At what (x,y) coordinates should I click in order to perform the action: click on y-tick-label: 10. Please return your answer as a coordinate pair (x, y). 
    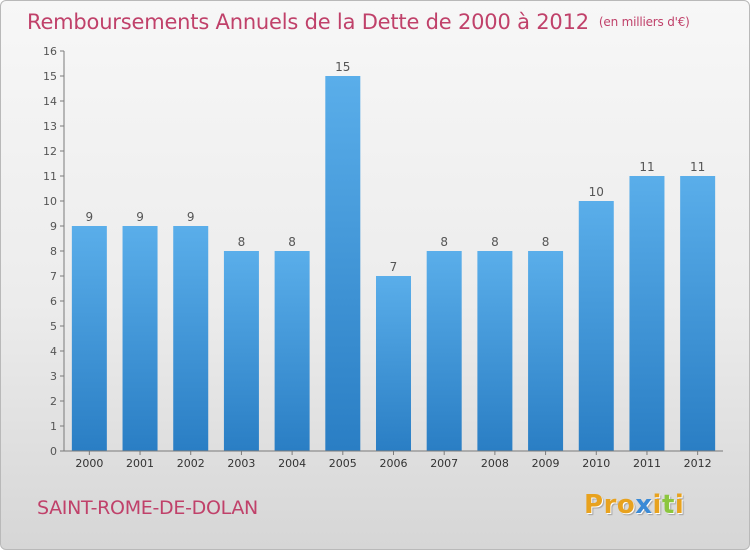
    Looking at the image, I should click on (50, 201).